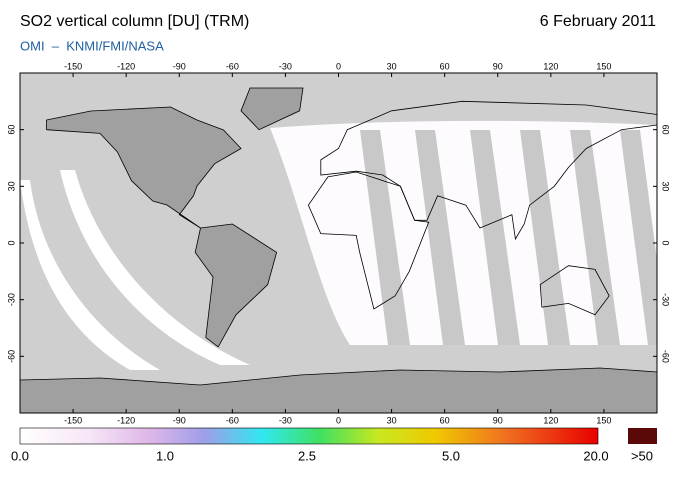  What do you see at coordinates (451, 455) in the screenshot?
I see `colorbar-label: 5.0` at bounding box center [451, 455].